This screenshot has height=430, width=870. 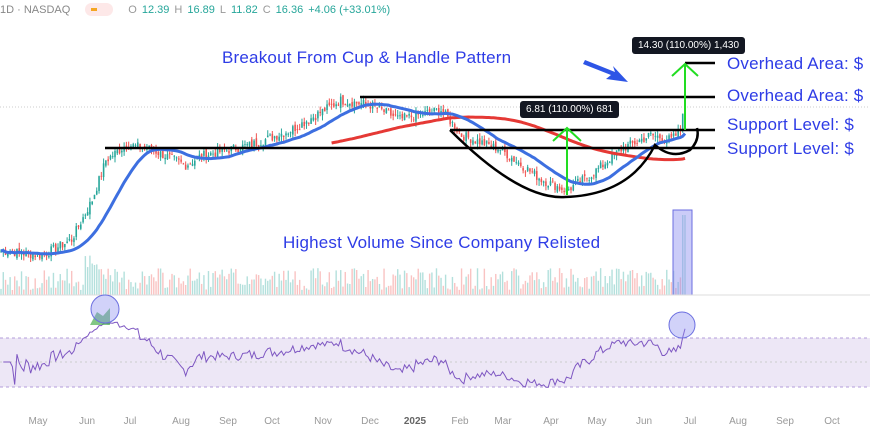 What do you see at coordinates (415, 421) in the screenshot?
I see `x-tick-label: 2025` at bounding box center [415, 421].